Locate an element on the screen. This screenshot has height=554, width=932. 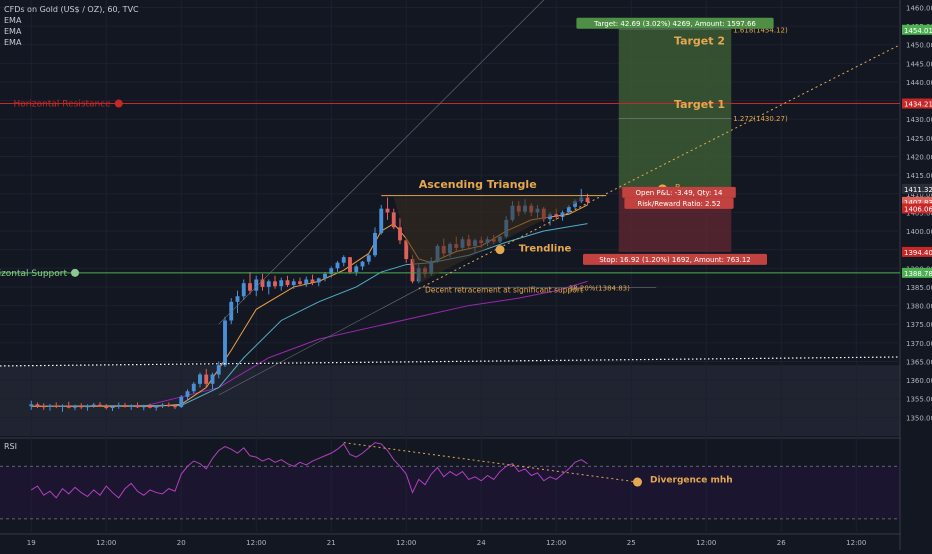
price-badge-label: 1411.32 is located at coordinates (918, 190).